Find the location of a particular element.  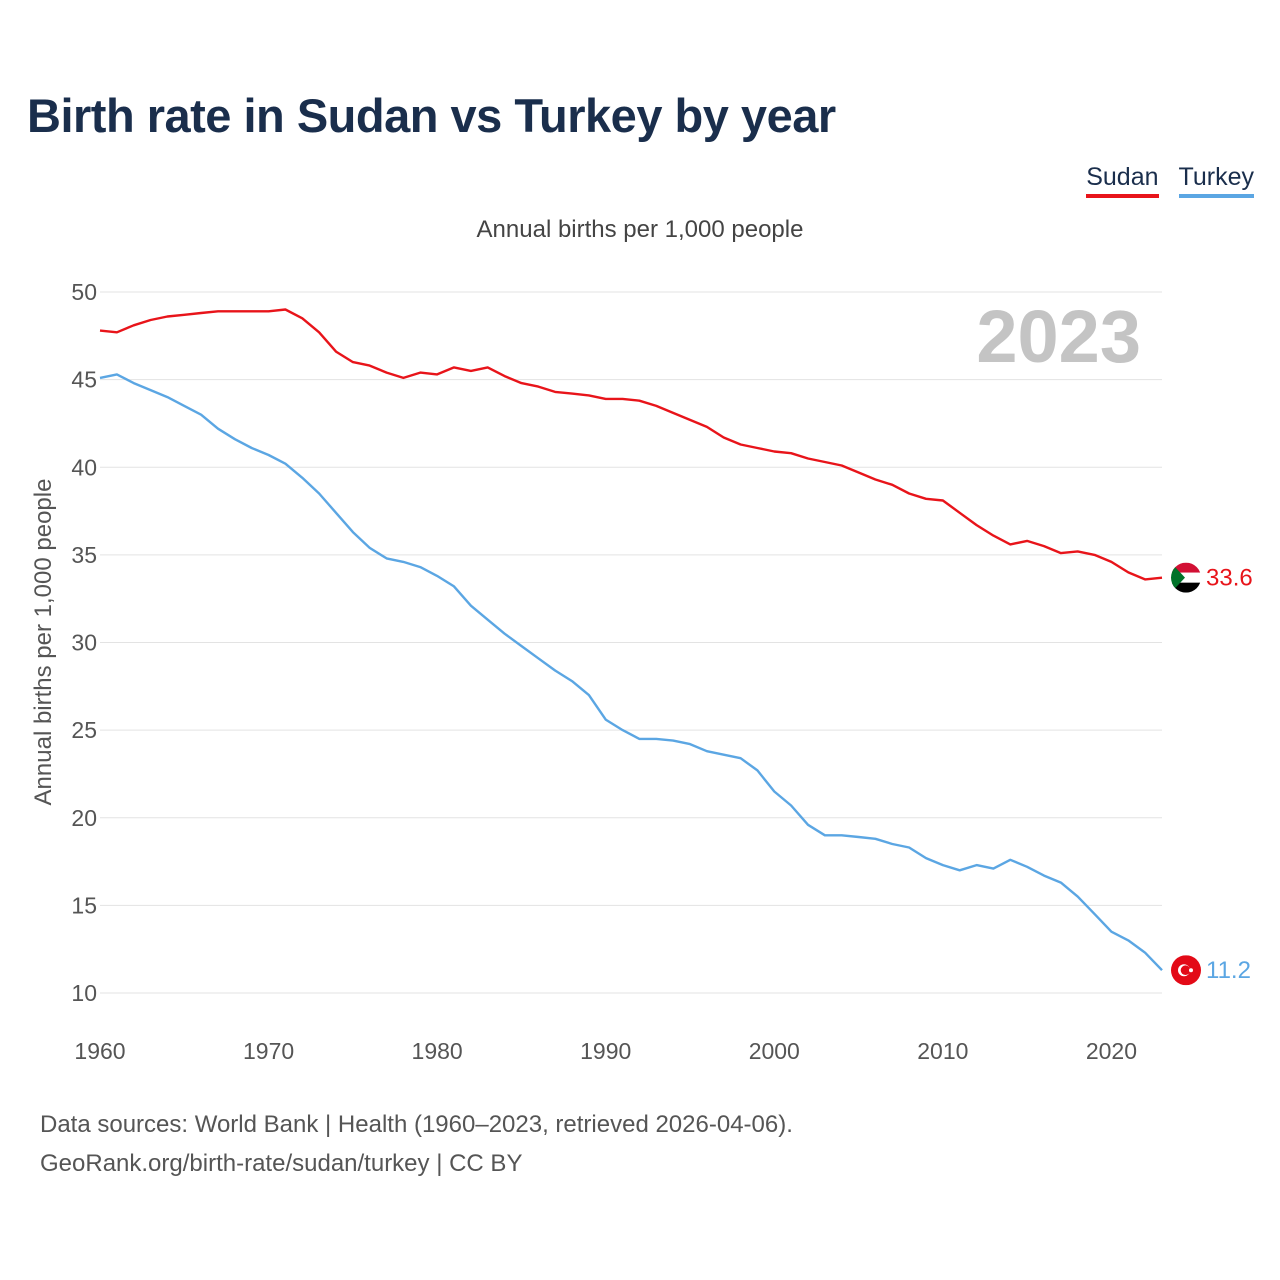

legend-item-sudan: Sudan is located at coordinates (1122, 180).